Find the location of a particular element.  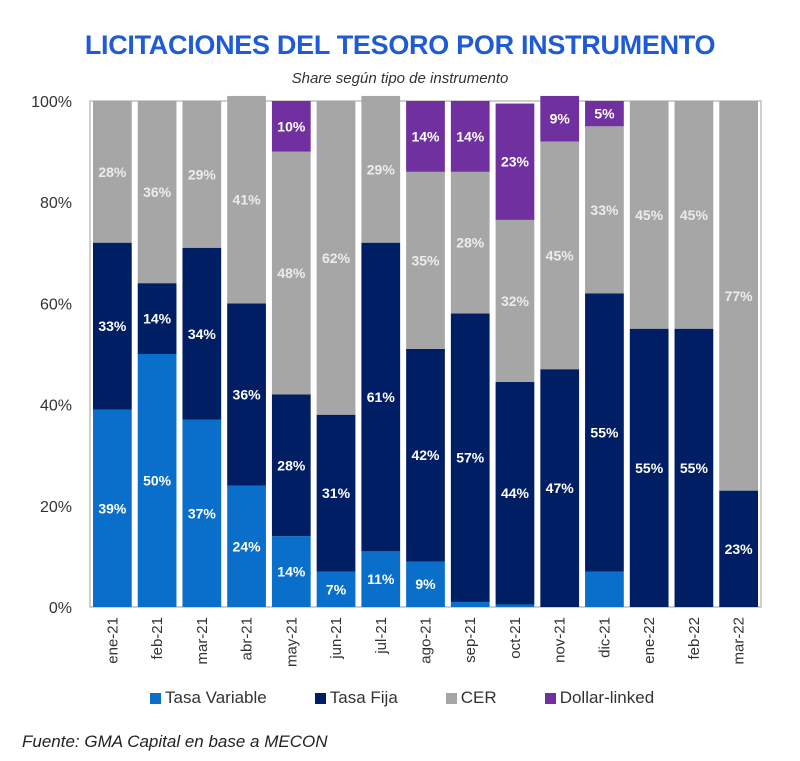

legend-swatch-tasa-variable is located at coordinates (155, 698).